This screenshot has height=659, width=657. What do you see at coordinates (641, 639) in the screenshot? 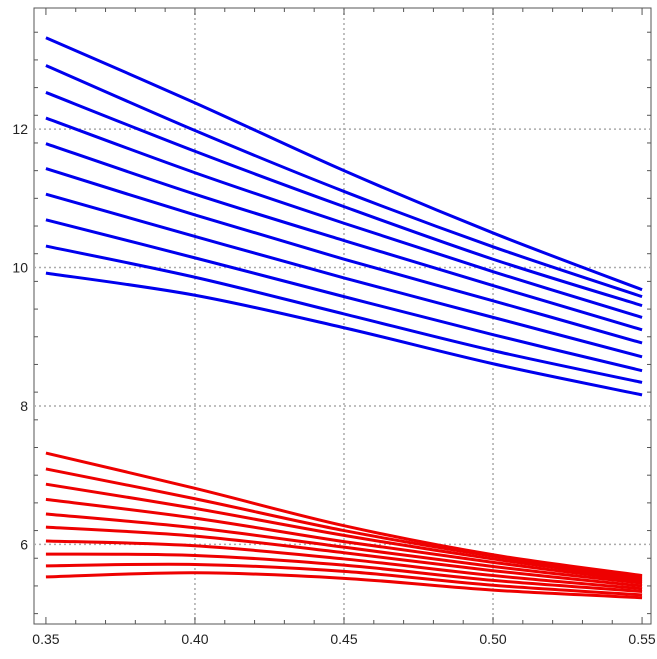
I see `x-tick-label: 0.55` at bounding box center [641, 639].